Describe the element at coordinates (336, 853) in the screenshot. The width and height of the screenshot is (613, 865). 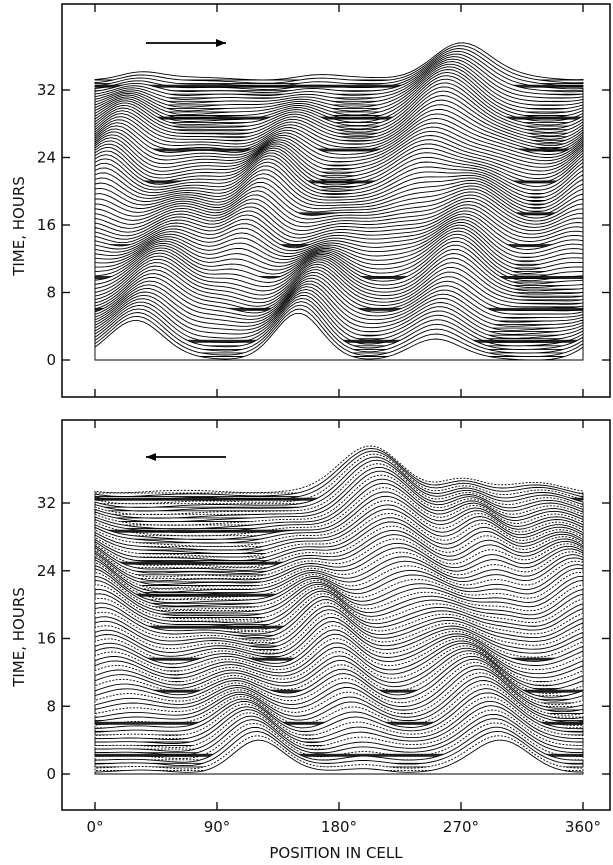
I see `x-axis-label: POSITION IN CELL` at that location.